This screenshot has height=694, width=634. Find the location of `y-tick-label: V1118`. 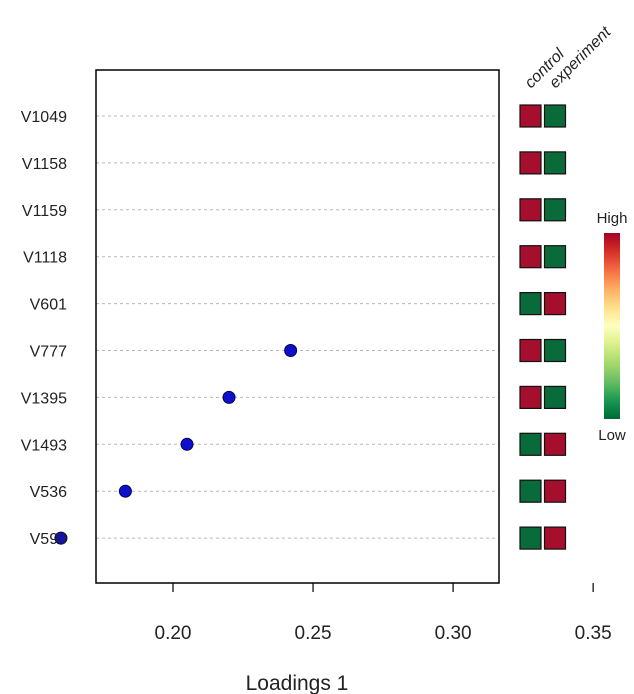

y-tick-label: V1118 is located at coordinates (45, 258).